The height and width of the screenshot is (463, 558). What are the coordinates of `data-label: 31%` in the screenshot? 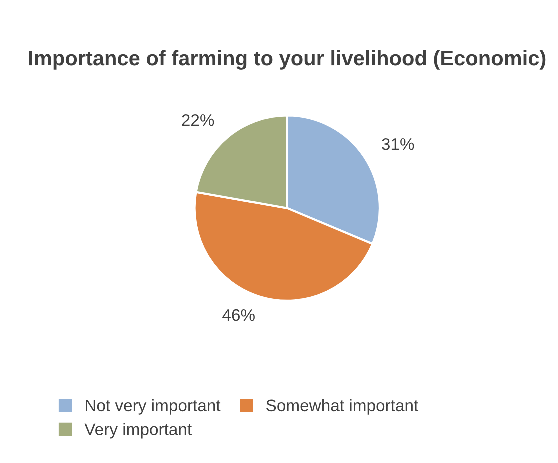 It's located at (398, 144).